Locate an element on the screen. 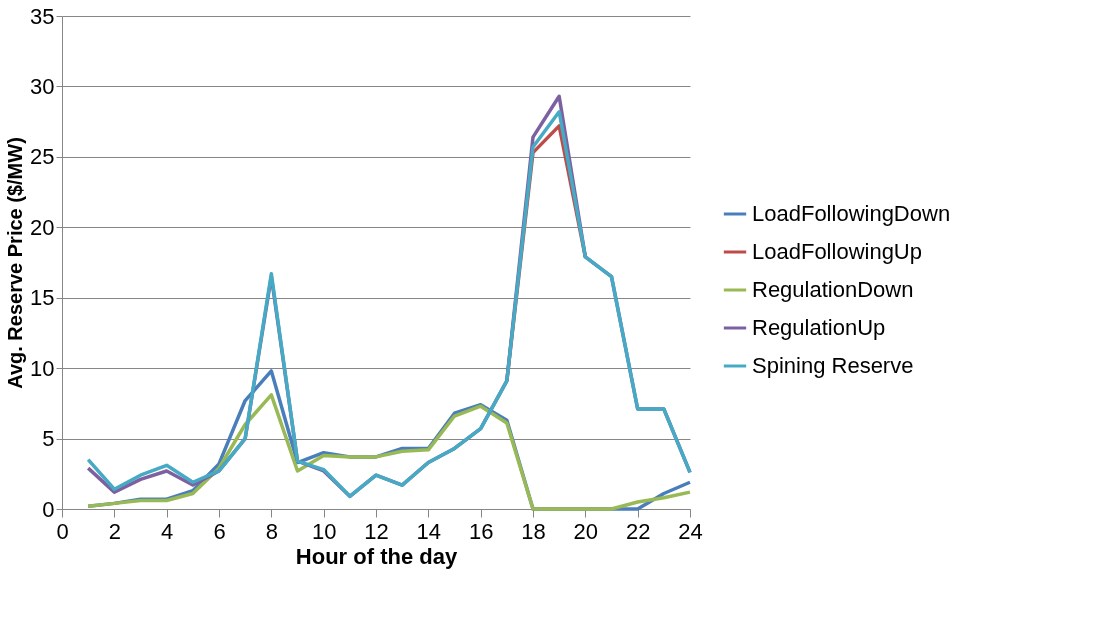 Image resolution: width=1106 pixels, height=617 pixels. y-tick-label: 30 is located at coordinates (42, 86).